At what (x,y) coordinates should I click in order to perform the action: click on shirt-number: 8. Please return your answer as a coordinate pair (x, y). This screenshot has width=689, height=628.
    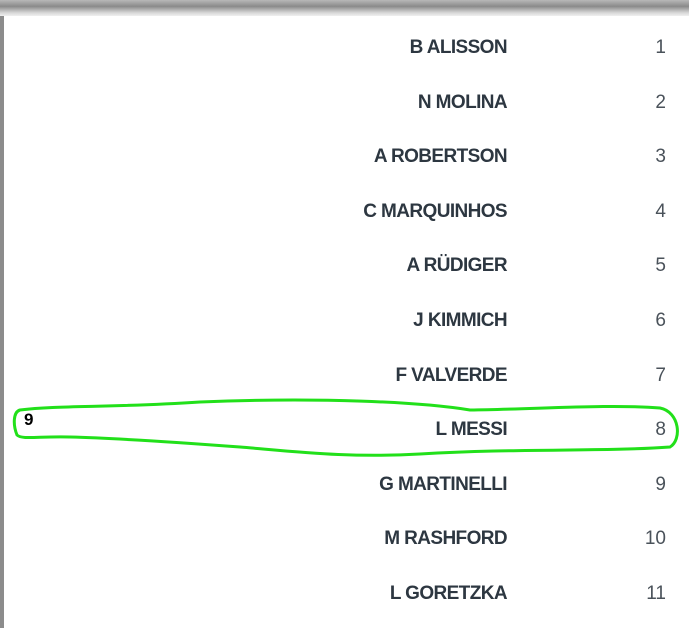
    Looking at the image, I should click on (660, 430).